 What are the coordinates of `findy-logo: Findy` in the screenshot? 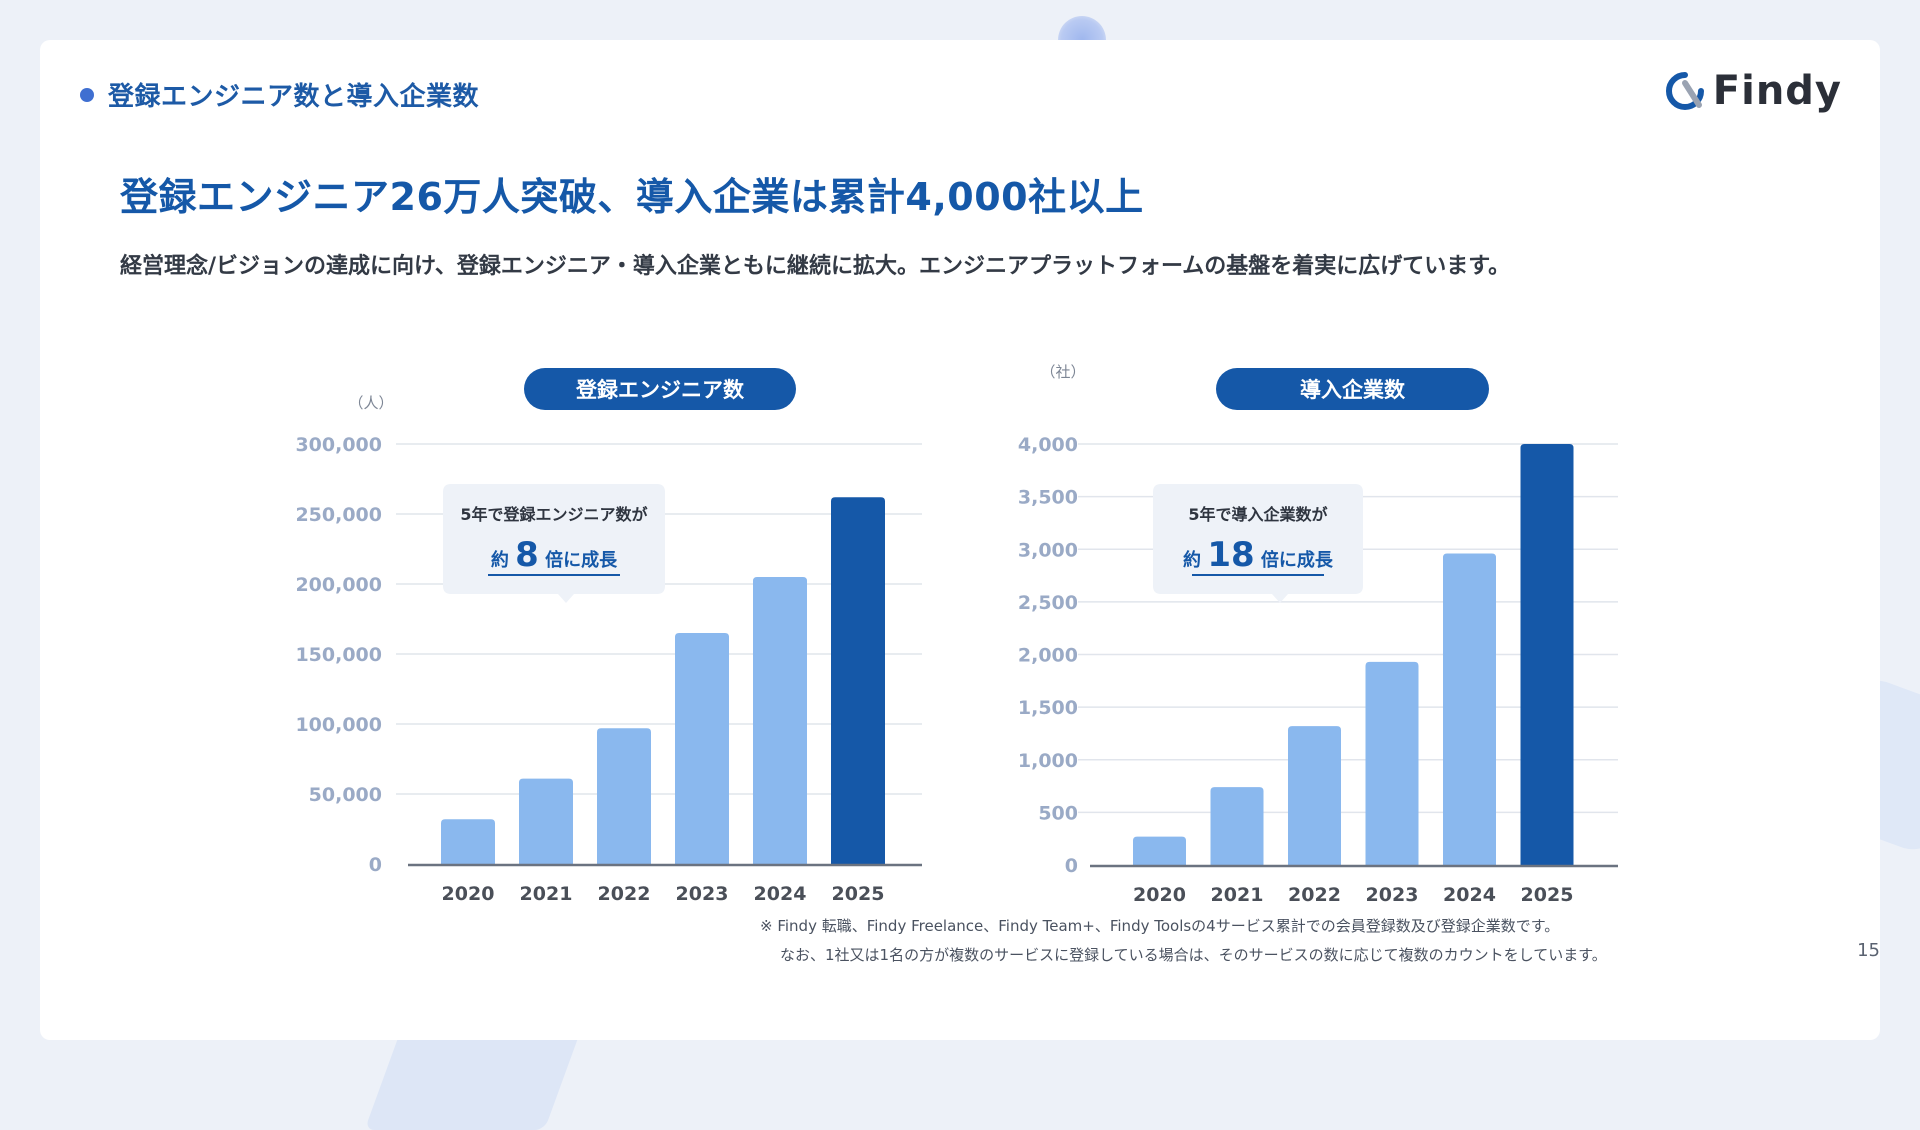 It's located at (1753, 91).